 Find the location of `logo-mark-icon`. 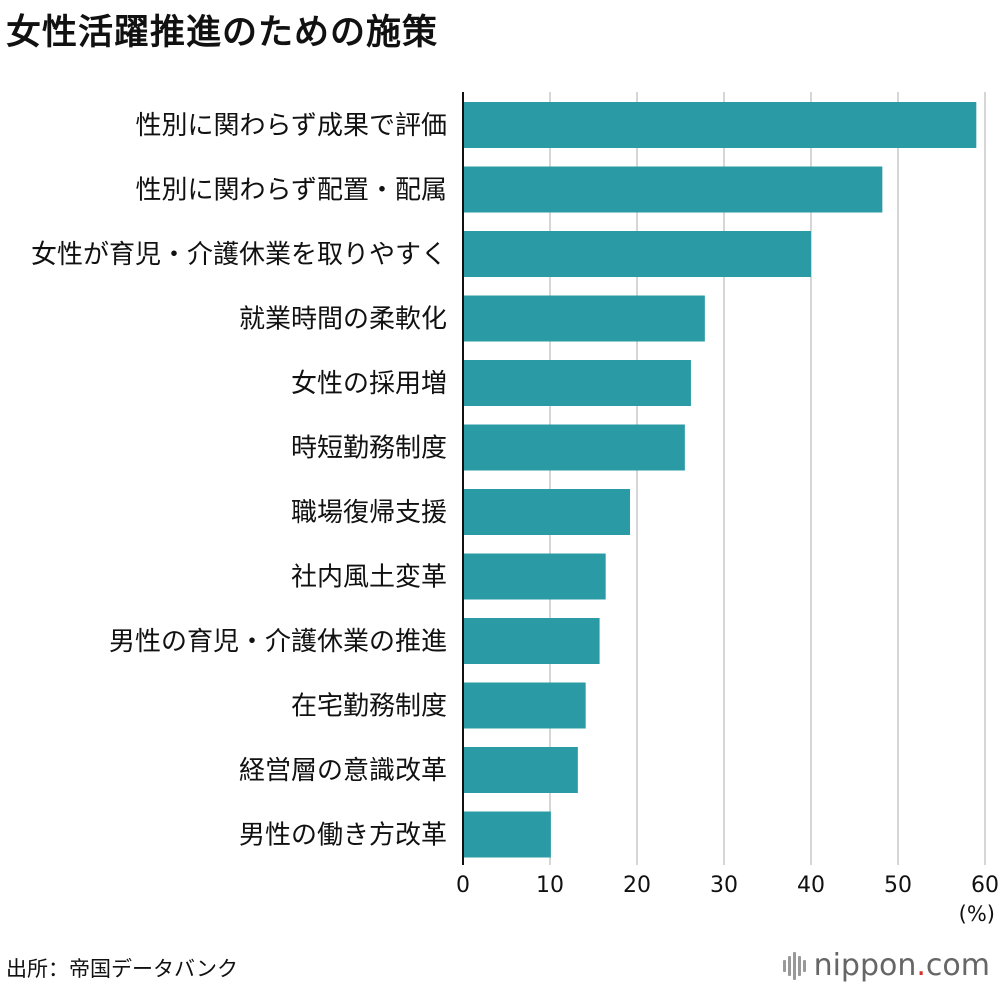

logo-mark-icon is located at coordinates (795, 965).